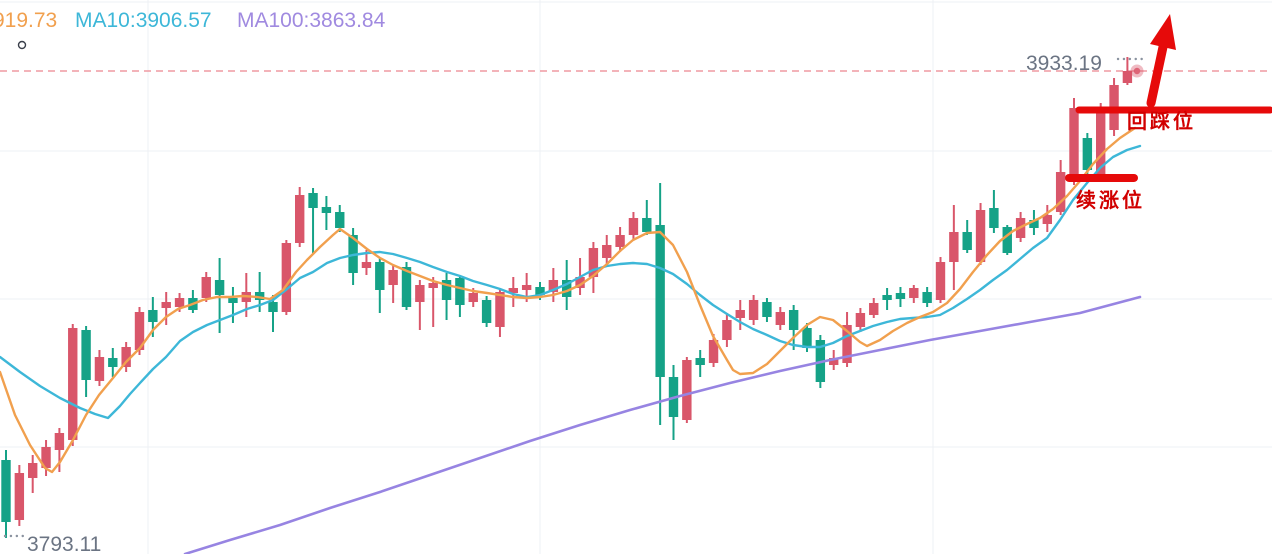  I want to click on up-arrow-head, so click(1163, 32).